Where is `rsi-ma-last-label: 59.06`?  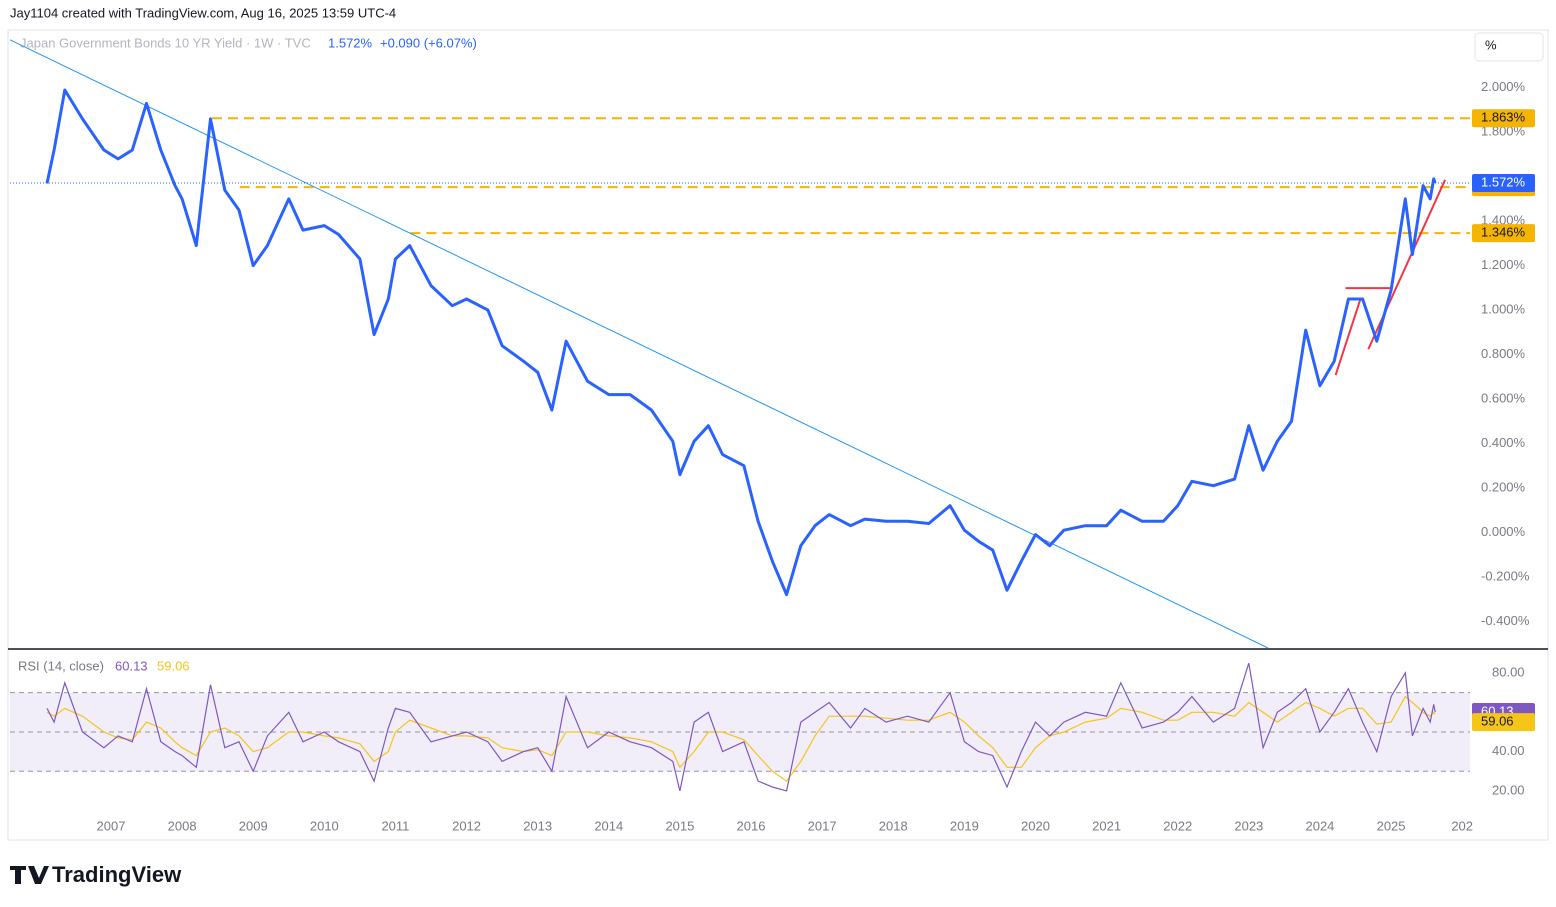 rsi-ma-last-label: 59.06 is located at coordinates (1497, 721).